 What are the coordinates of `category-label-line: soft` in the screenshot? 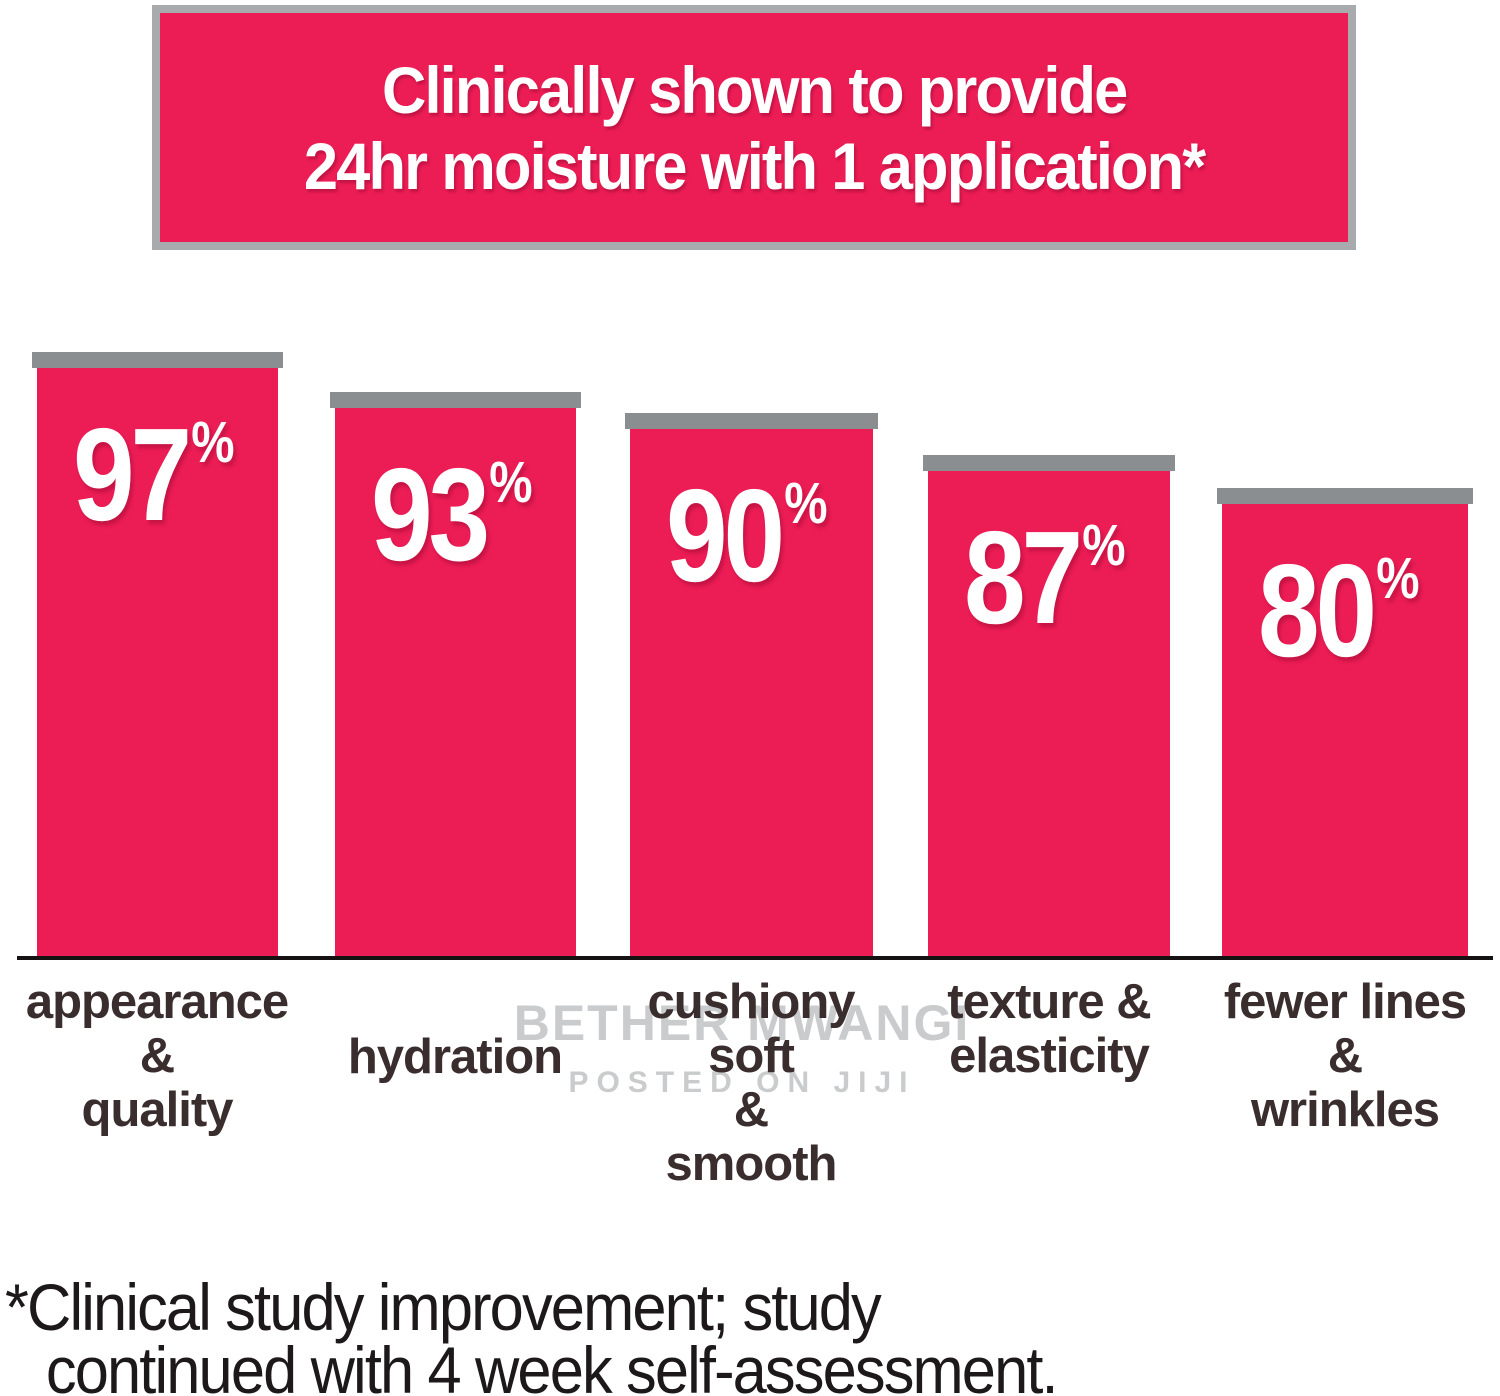 It's located at (751, 1056).